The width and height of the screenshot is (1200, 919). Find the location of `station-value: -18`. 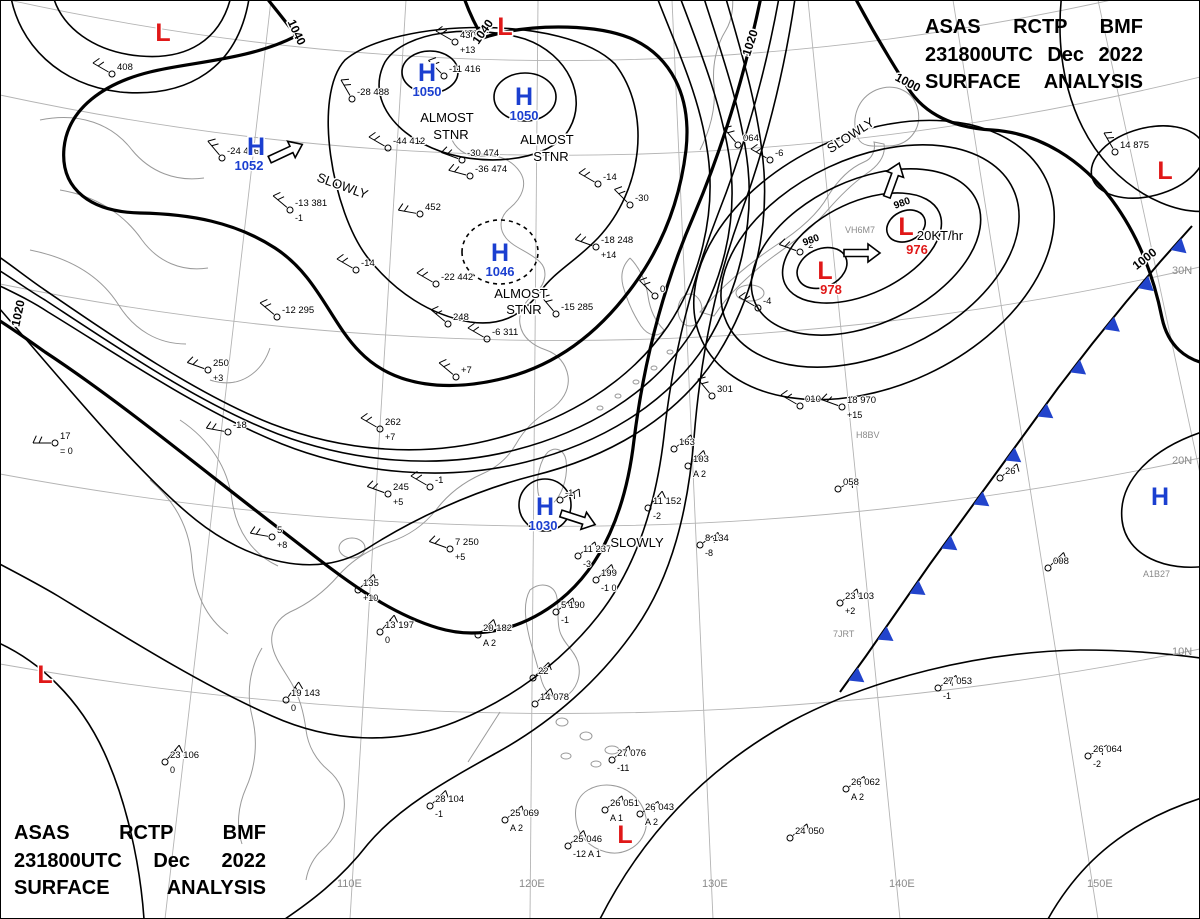

station-value: -18 is located at coordinates (240, 425).